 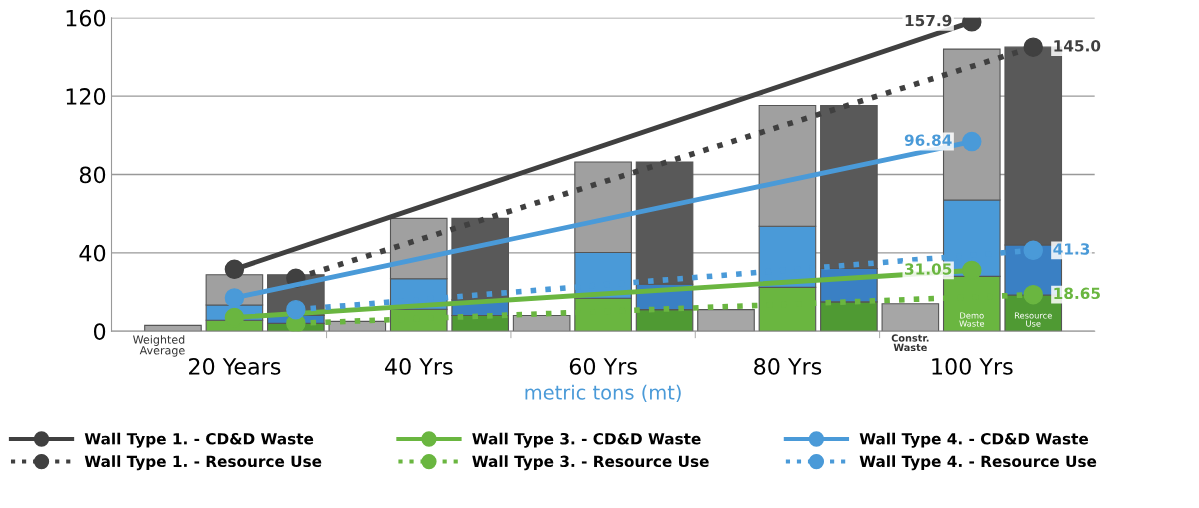 I want to click on legend-label: Wall Type 3. - Resource Use, so click(x=590, y=463).